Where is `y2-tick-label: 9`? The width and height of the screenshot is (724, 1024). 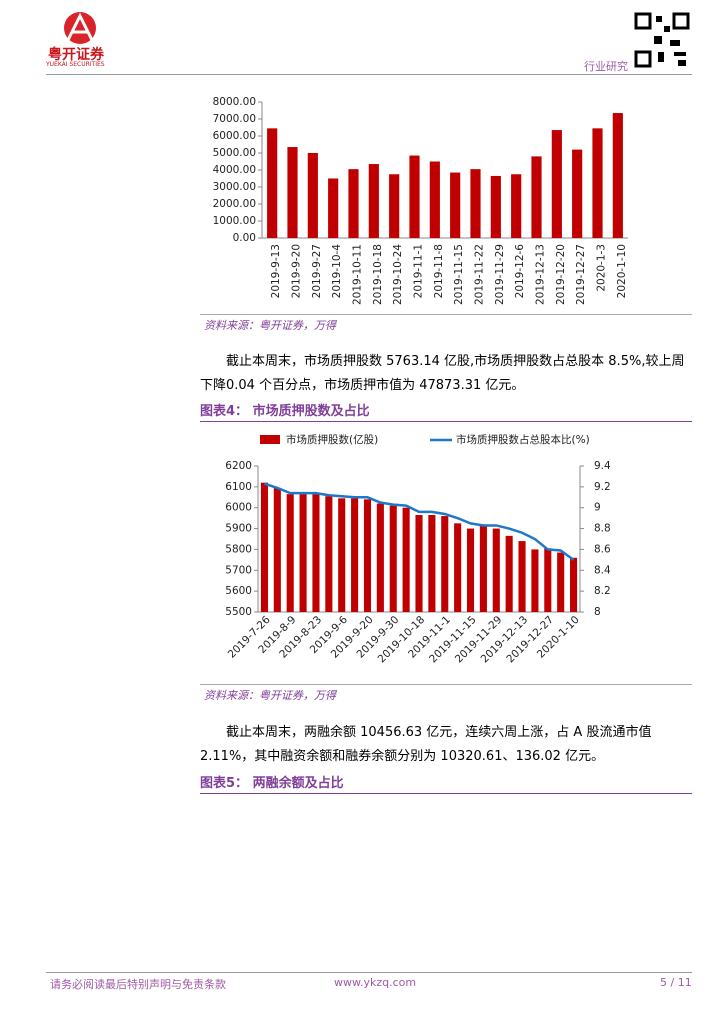
y2-tick-label: 9 is located at coordinates (597, 508).